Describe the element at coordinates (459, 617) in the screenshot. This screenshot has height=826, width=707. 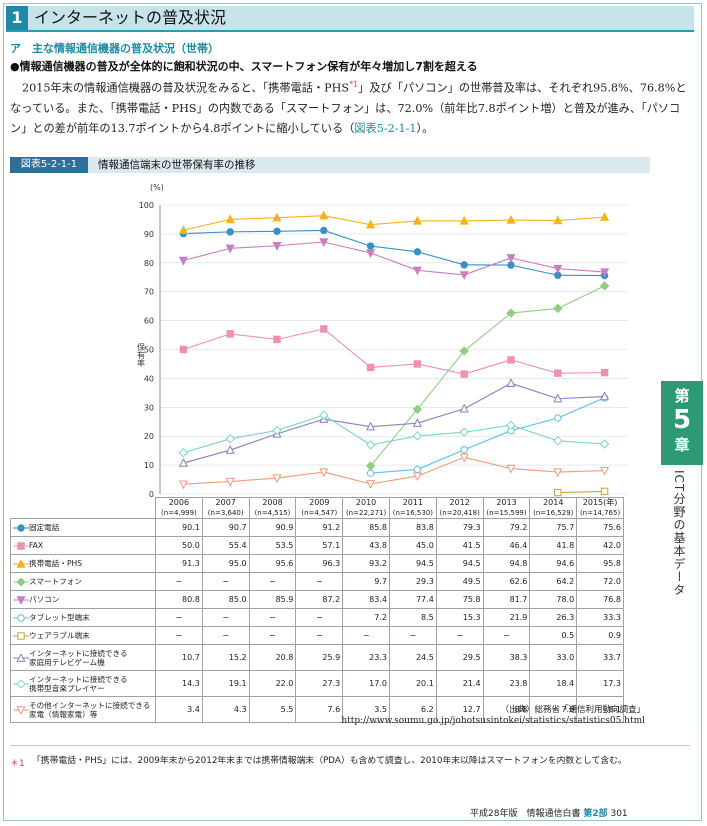
I see `value-cell: 15.3` at that location.